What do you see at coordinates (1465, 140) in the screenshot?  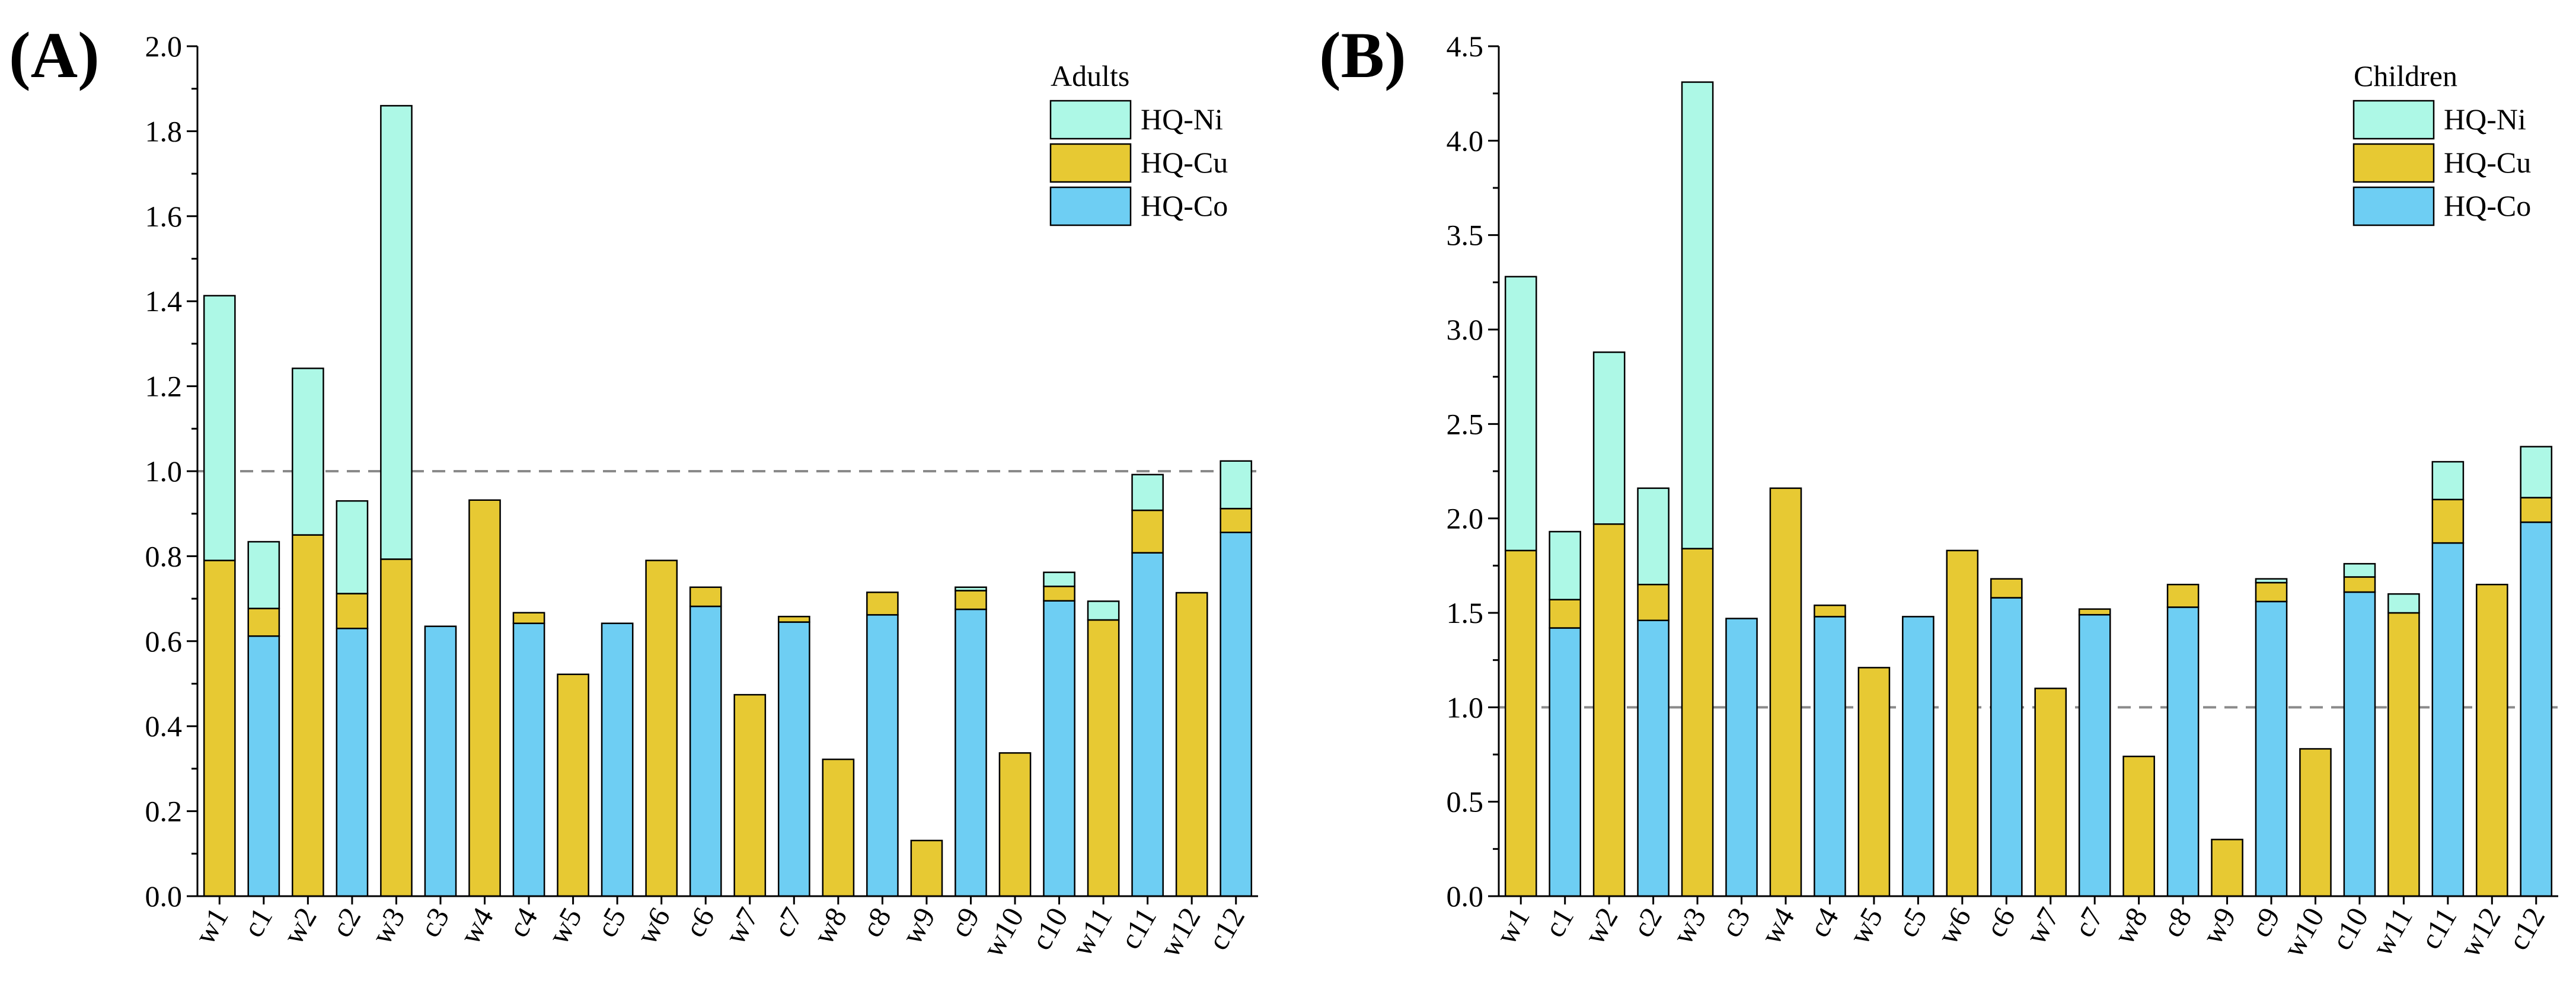 I see `y-tick-label: 4.0` at bounding box center [1465, 140].